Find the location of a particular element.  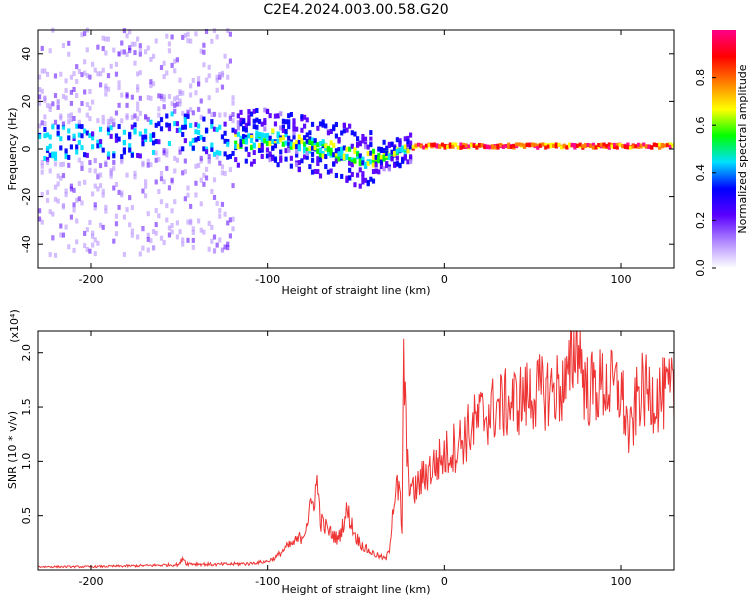

x-tick-label: -200 is located at coordinates (91, 581).